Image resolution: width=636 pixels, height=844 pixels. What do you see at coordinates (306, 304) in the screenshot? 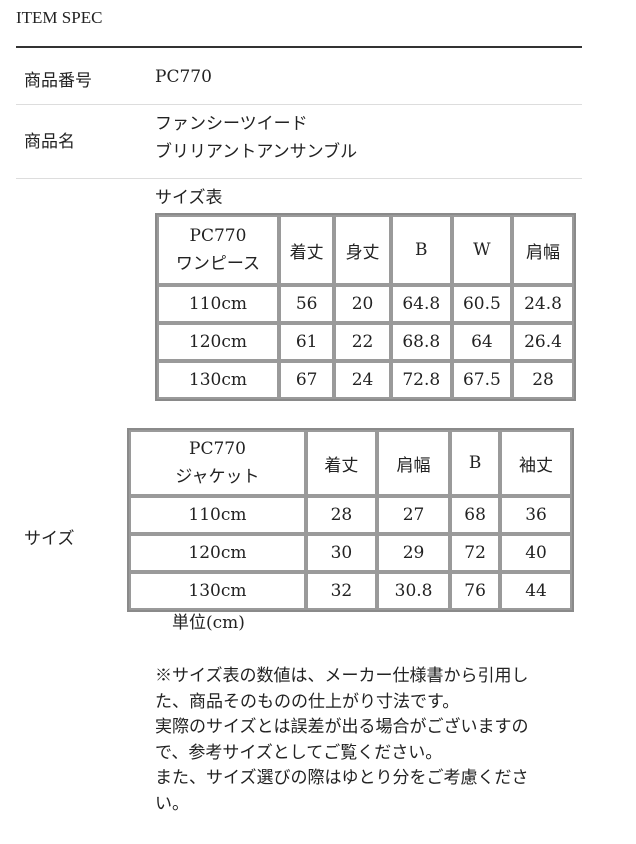
I see `value-cell: 56` at bounding box center [306, 304].